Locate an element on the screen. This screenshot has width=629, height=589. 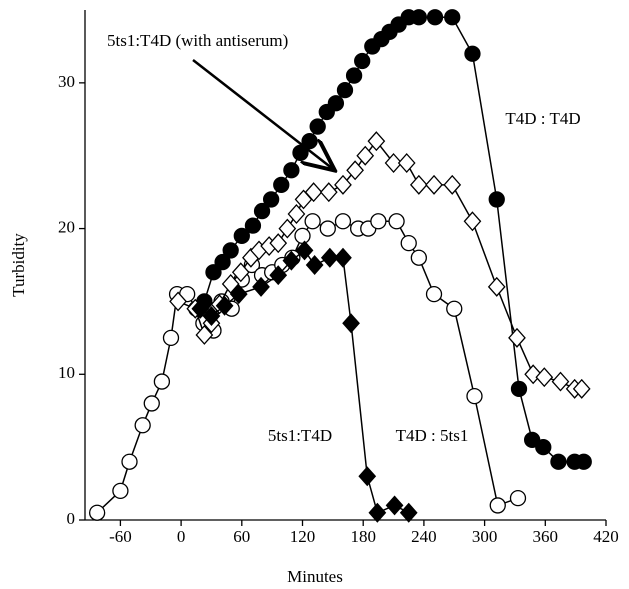
x-tick-label: 180 is located at coordinates (363, 536).